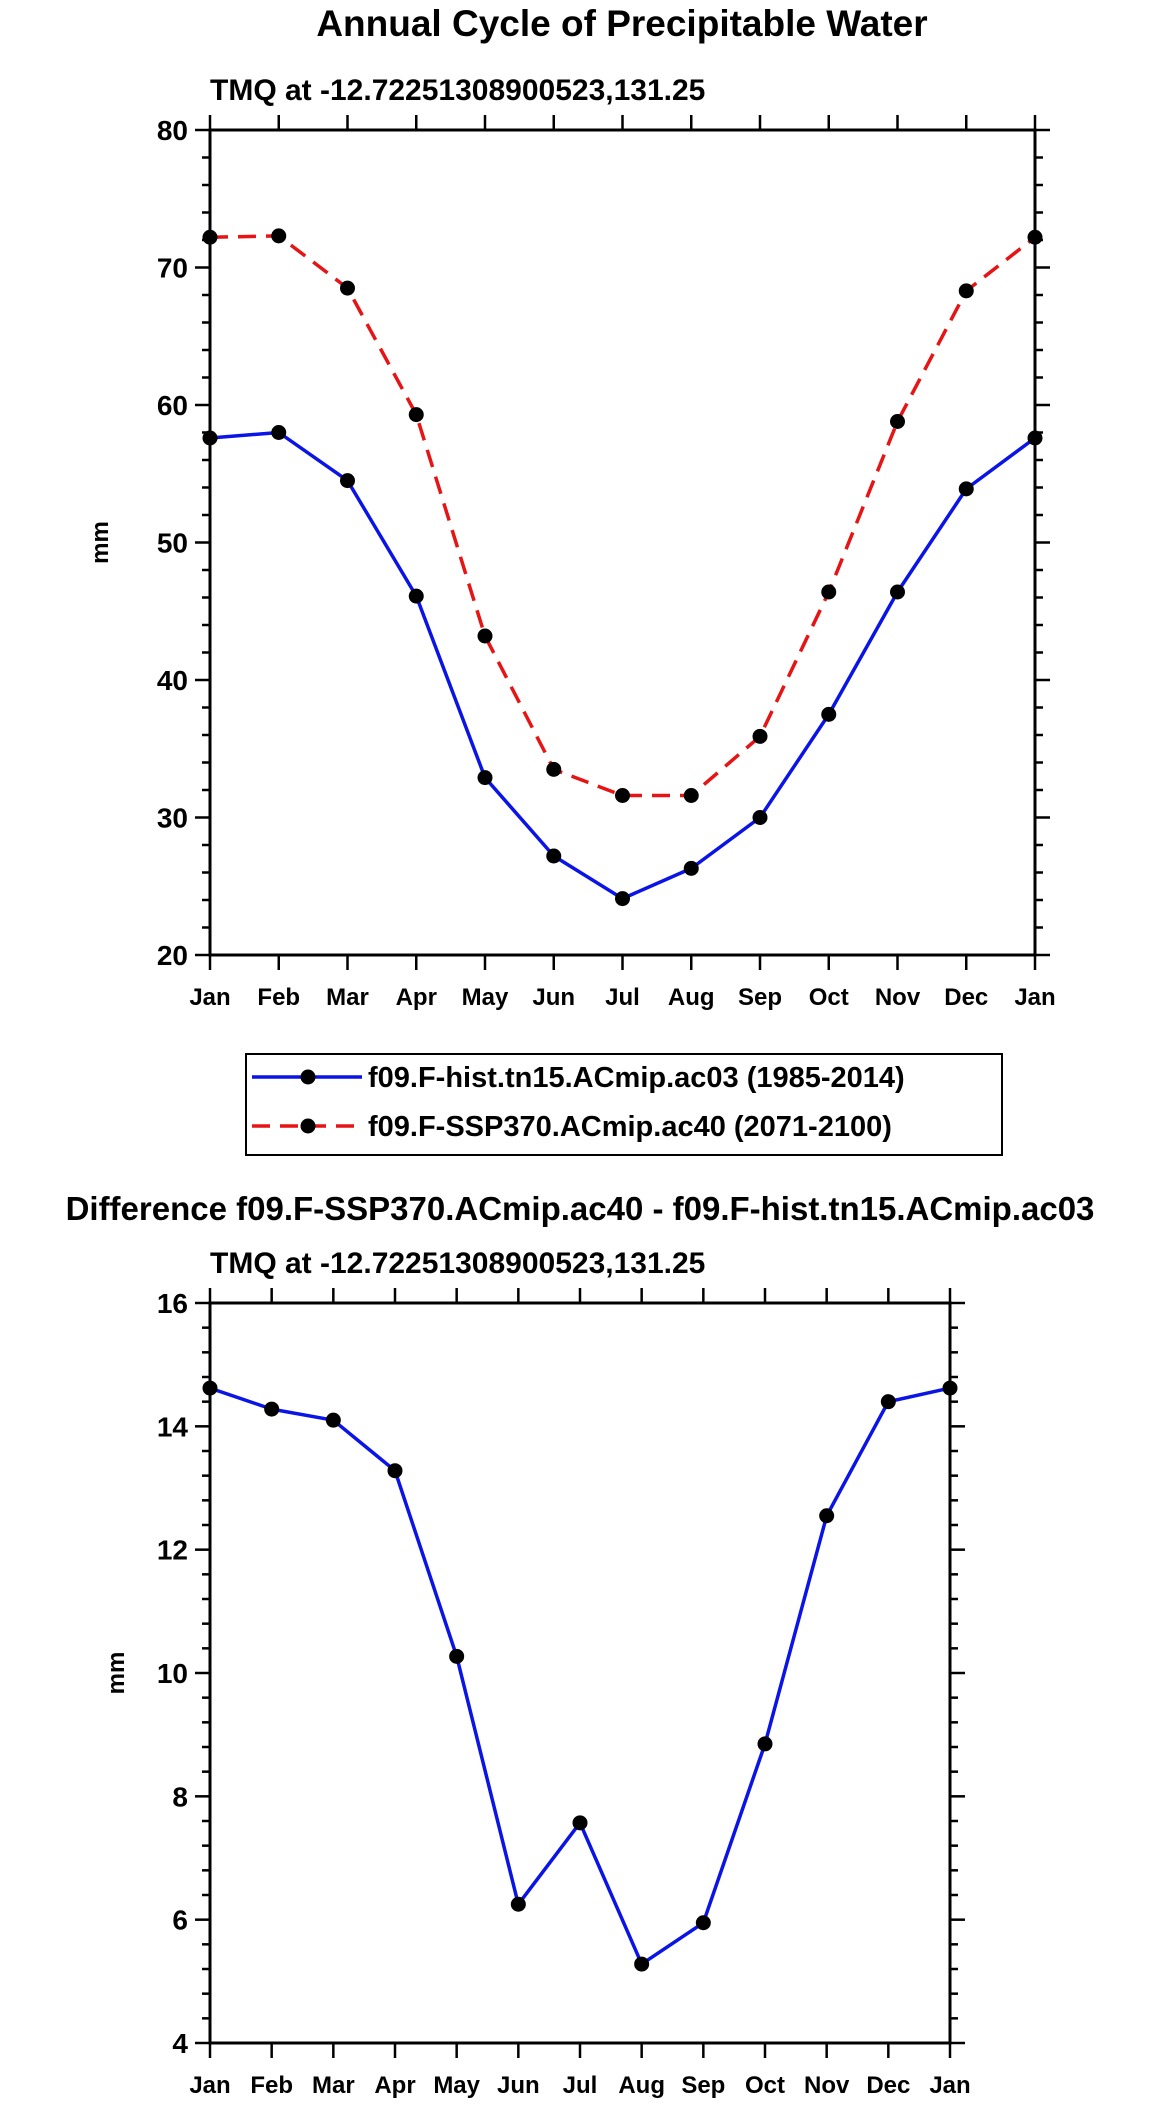  What do you see at coordinates (621, 23) in the screenshot?
I see `chart-title: Annual Cycle of Precipitable Water` at bounding box center [621, 23].